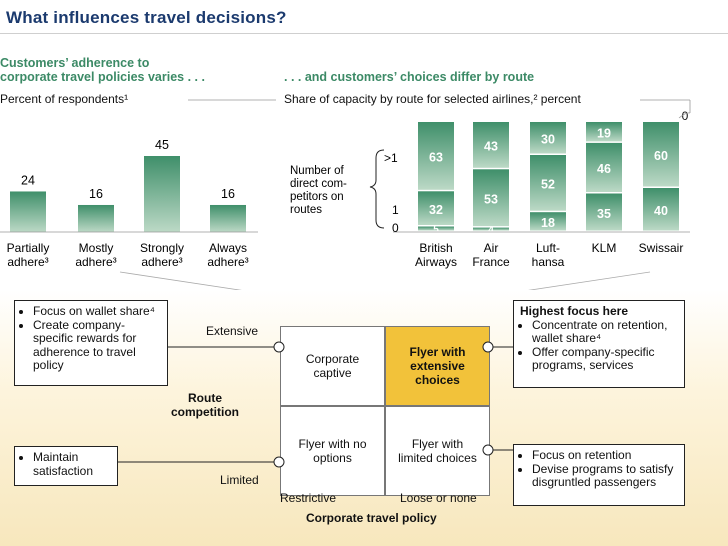 This screenshot has height=546, width=728. What do you see at coordinates (64, 99) in the screenshot?
I see `left-unit-label: Percent of respondents¹` at bounding box center [64, 99].